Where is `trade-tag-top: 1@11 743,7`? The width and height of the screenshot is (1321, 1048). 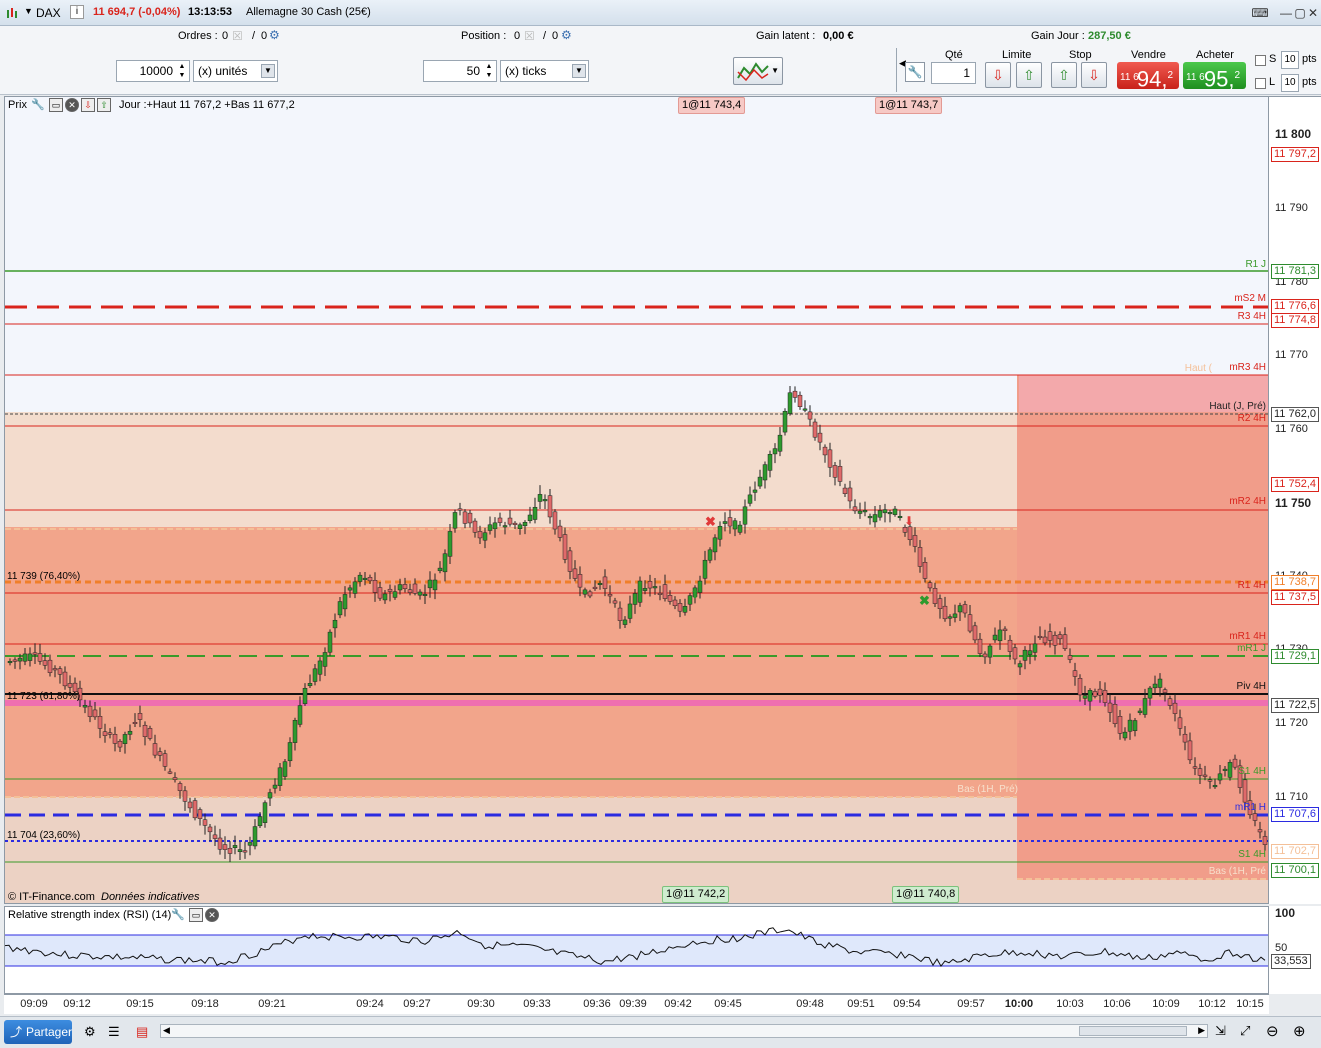
trade-tag-top: 1@11 743,7 is located at coordinates (909, 105).